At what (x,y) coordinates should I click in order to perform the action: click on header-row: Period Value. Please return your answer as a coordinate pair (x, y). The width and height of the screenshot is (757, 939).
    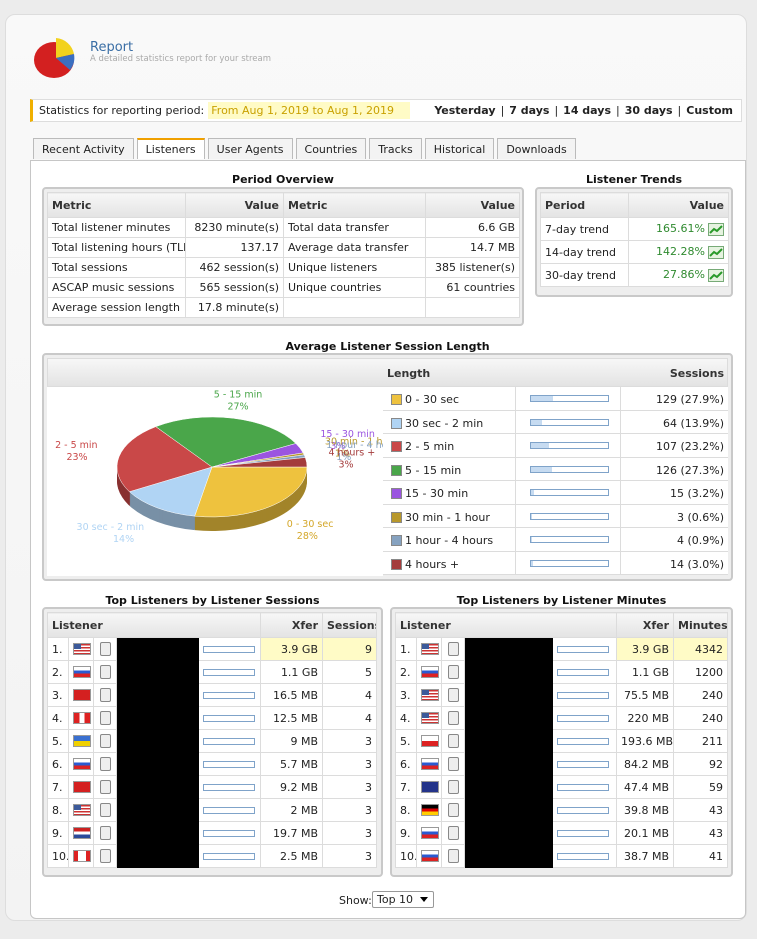
    Looking at the image, I should click on (634, 205).